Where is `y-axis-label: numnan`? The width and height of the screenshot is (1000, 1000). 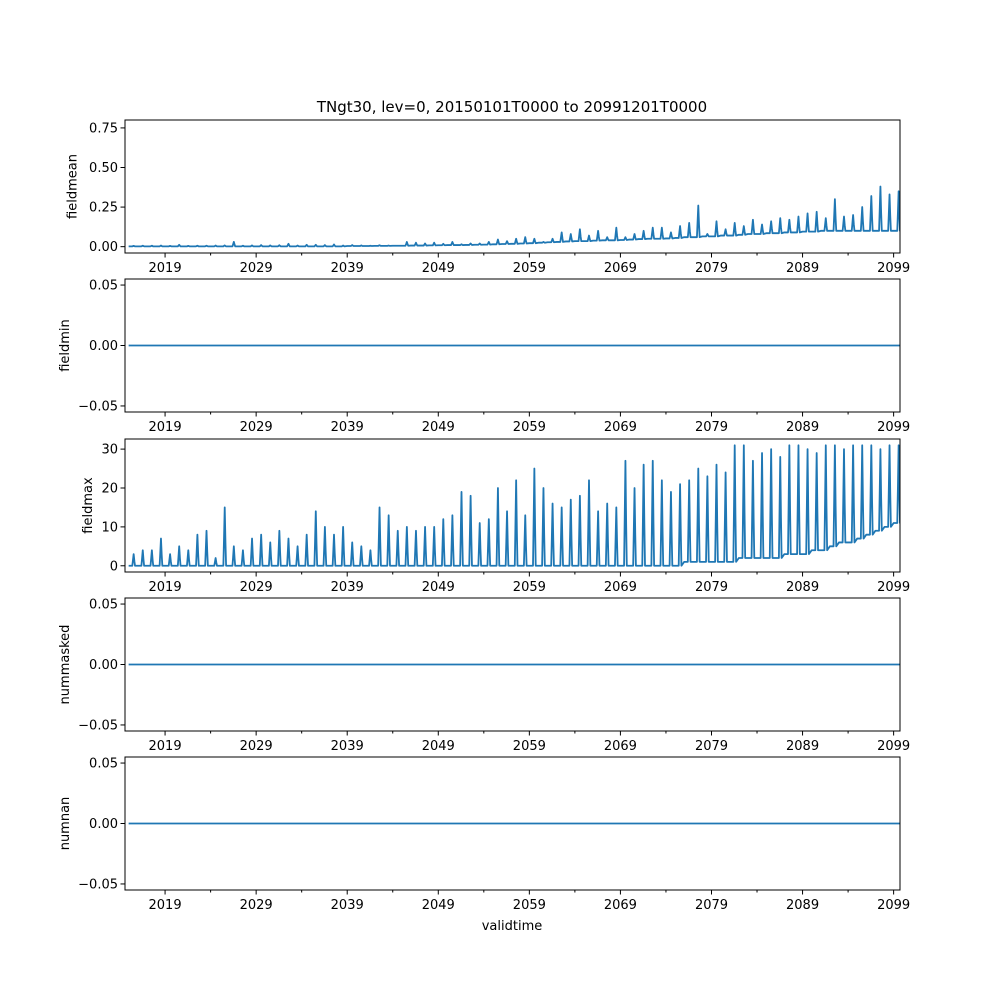
y-axis-label: numnan is located at coordinates (65, 824).